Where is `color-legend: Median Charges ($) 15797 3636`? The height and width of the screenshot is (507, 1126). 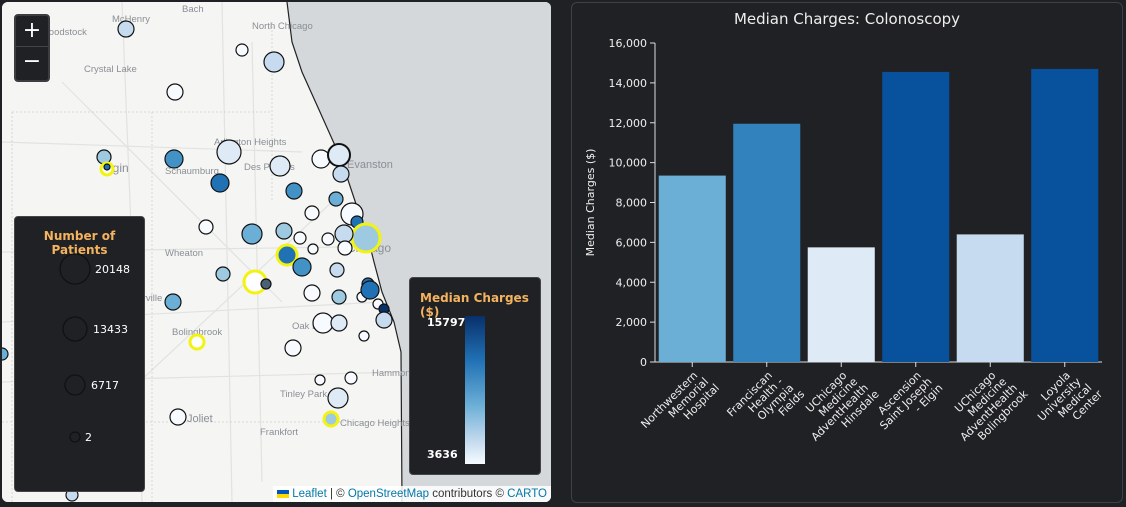 color-legend: Median Charges ($) 15797 3636 is located at coordinates (475, 376).